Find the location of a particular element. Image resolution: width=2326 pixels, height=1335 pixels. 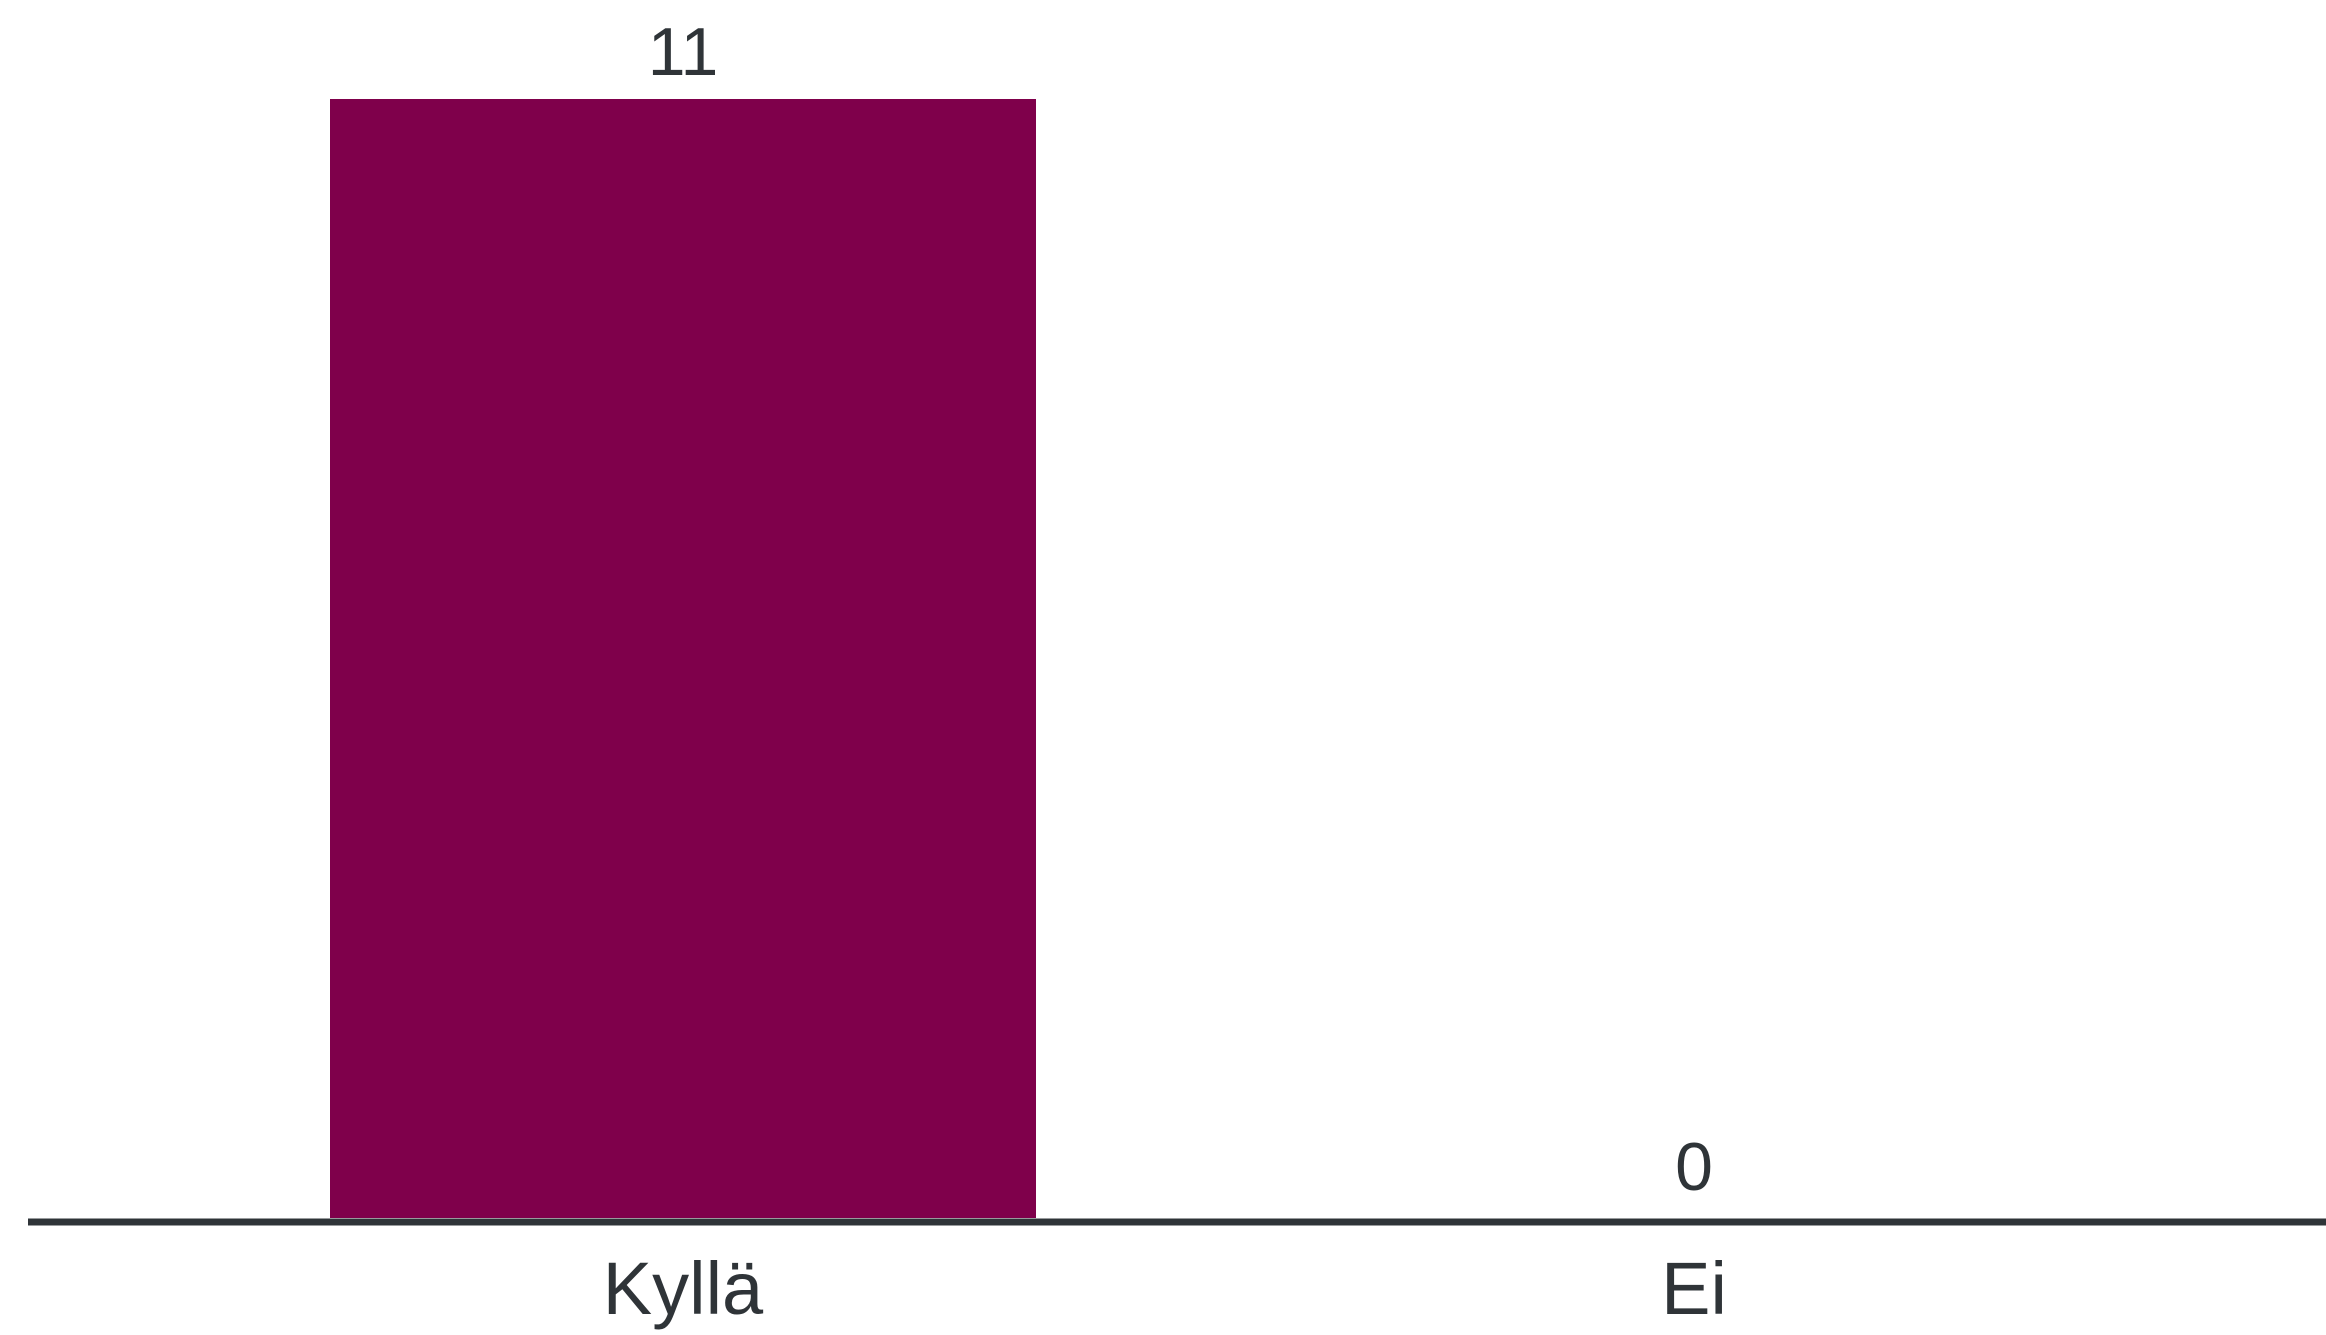

data-label-kyllä: 11 is located at coordinates (683, 52).